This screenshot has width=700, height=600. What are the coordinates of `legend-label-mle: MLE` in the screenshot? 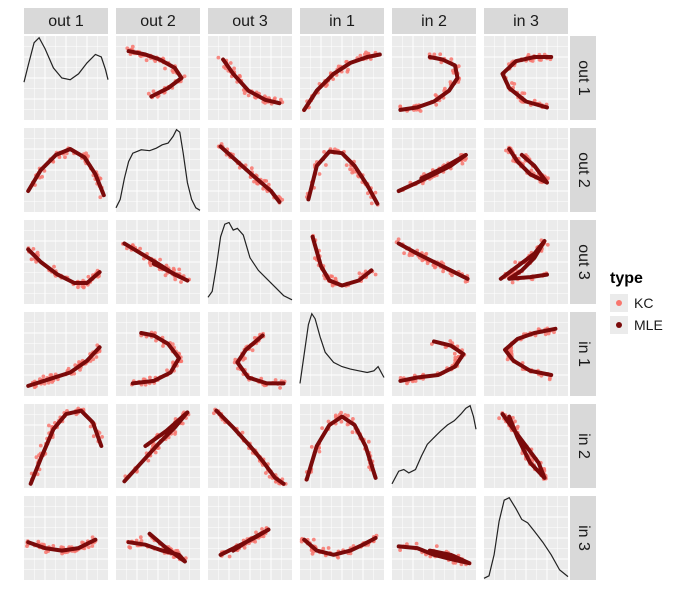 It's located at (648, 325).